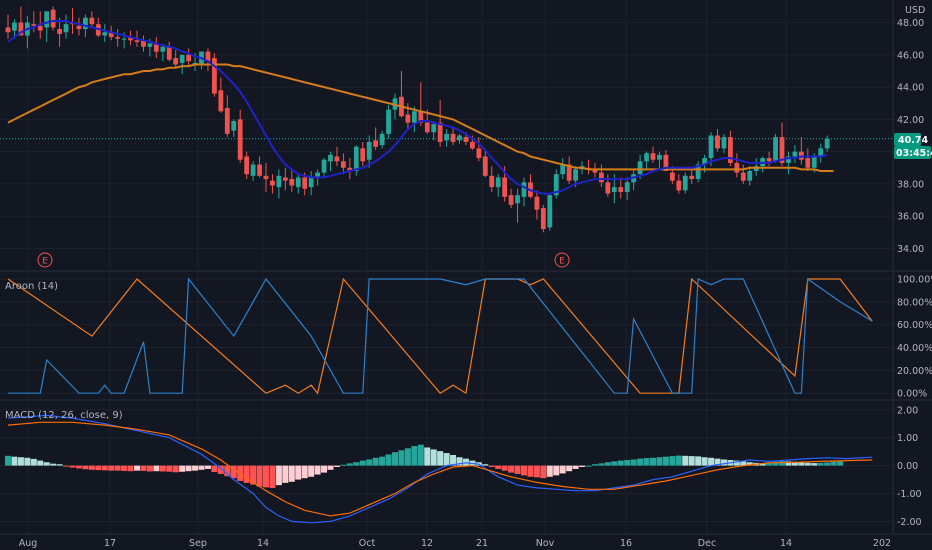 The width and height of the screenshot is (932, 550). What do you see at coordinates (64, 415) in the screenshot?
I see `macd-title: MACD (12, 26, close, 9)` at bounding box center [64, 415].